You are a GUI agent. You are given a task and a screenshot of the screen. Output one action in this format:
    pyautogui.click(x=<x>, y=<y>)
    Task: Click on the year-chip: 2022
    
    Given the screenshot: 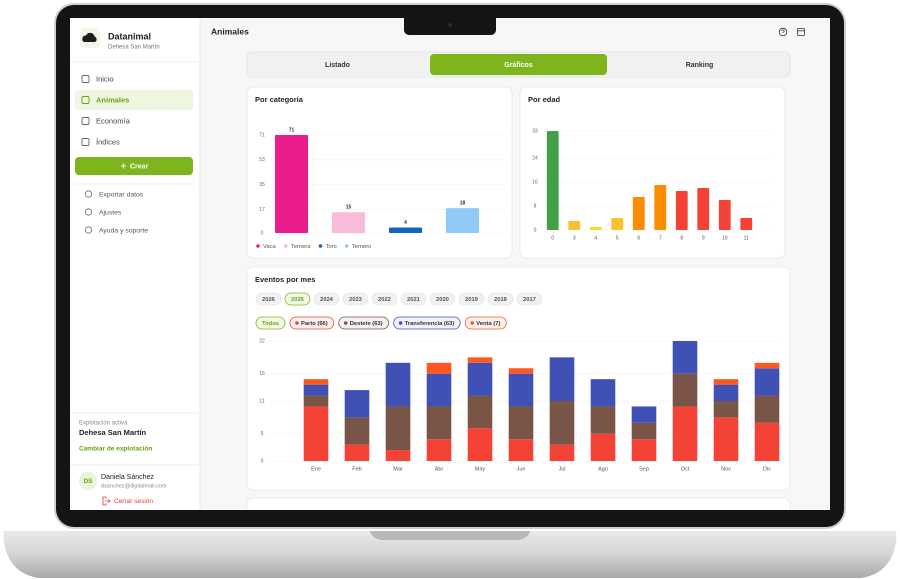 What is the action you would take?
    pyautogui.click(x=384, y=299)
    